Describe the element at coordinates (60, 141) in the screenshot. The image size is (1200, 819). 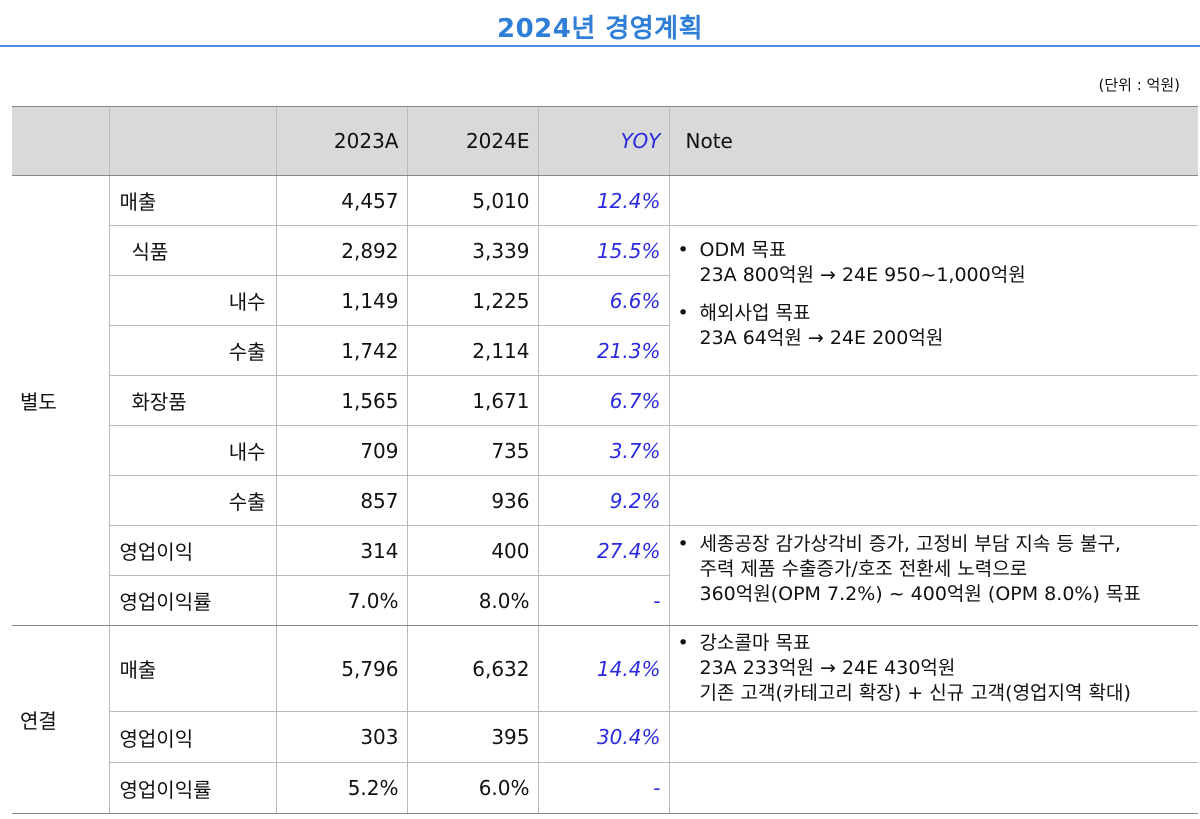
I see `header-group` at that location.